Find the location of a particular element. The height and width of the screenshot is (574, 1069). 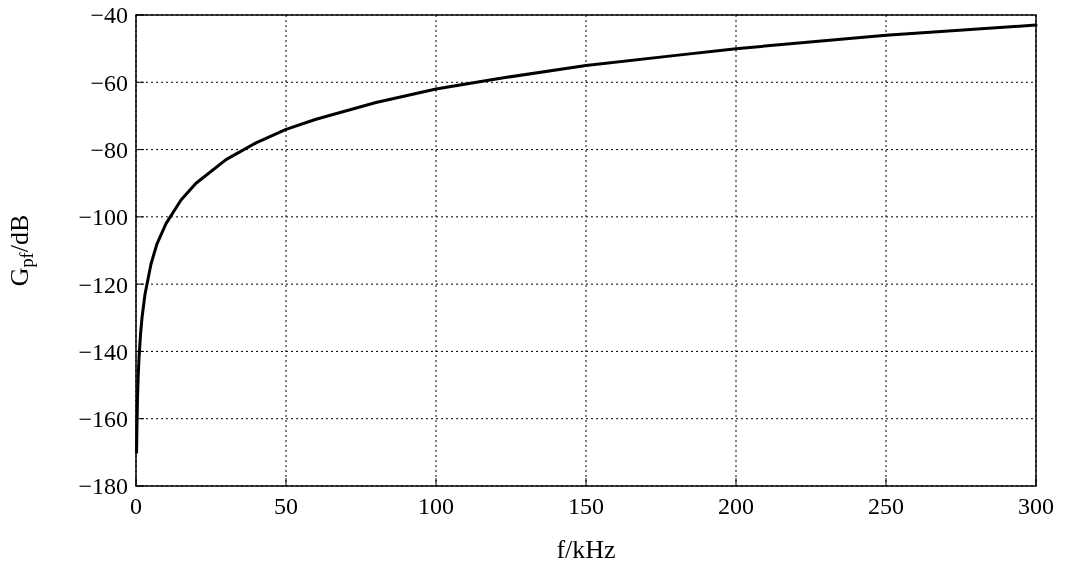

y-tick-label: −180 is located at coordinates (103, 486).